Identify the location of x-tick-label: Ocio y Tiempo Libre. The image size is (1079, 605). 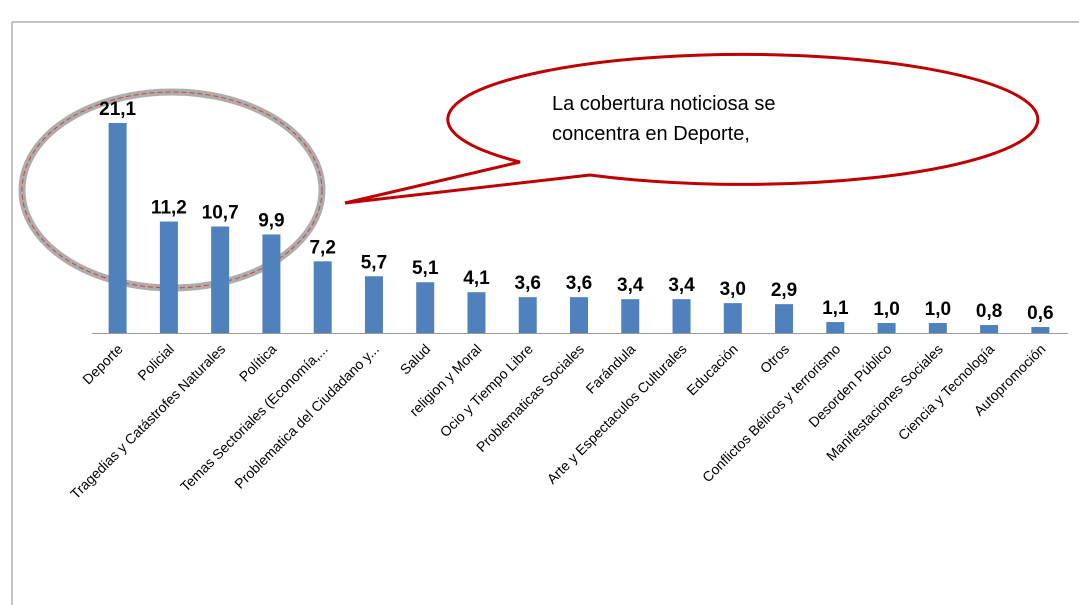
(486, 390).